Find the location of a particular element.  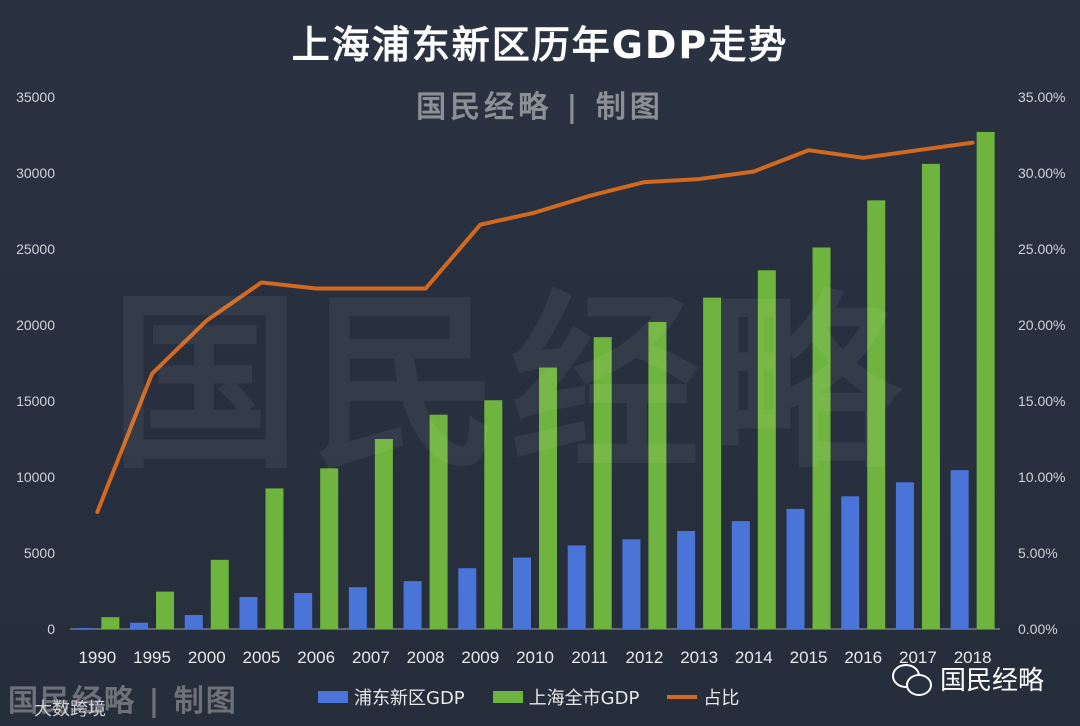

legend-label-pudong: 浦东新区GDP is located at coordinates (409, 698).